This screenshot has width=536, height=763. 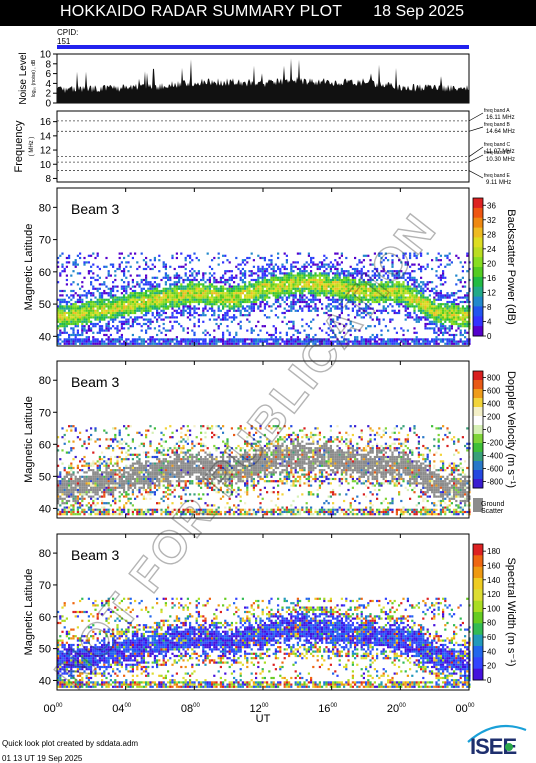 What do you see at coordinates (478, 252) in the screenshot?
I see `colorbar-segment` at bounding box center [478, 252].